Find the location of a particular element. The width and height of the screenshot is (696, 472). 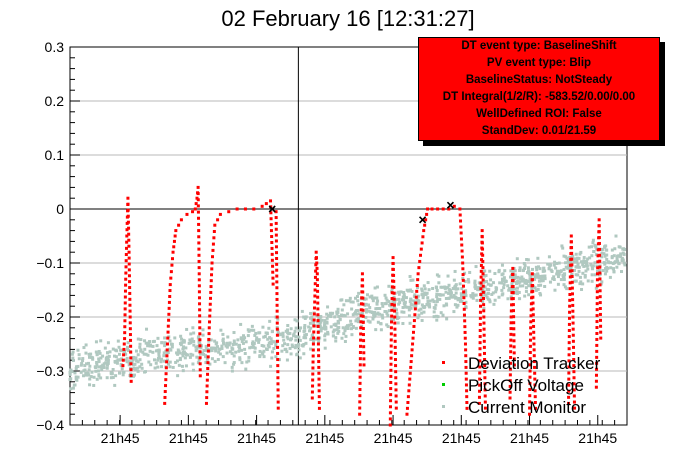

chart-title: 02 February 16 [12:31:27] is located at coordinates (348, 18).